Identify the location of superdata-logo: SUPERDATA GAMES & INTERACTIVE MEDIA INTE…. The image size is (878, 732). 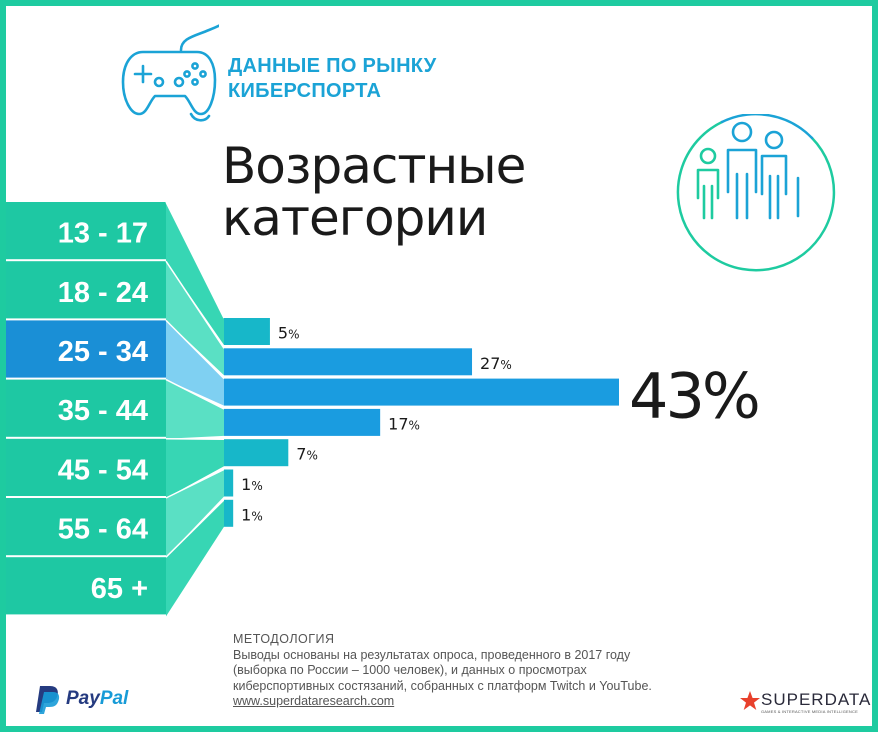
(805, 704).